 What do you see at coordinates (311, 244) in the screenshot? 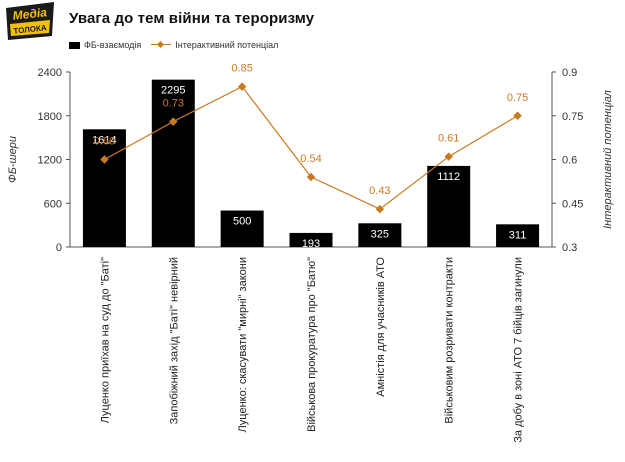
I see `bar-value-label: 193` at bounding box center [311, 244].